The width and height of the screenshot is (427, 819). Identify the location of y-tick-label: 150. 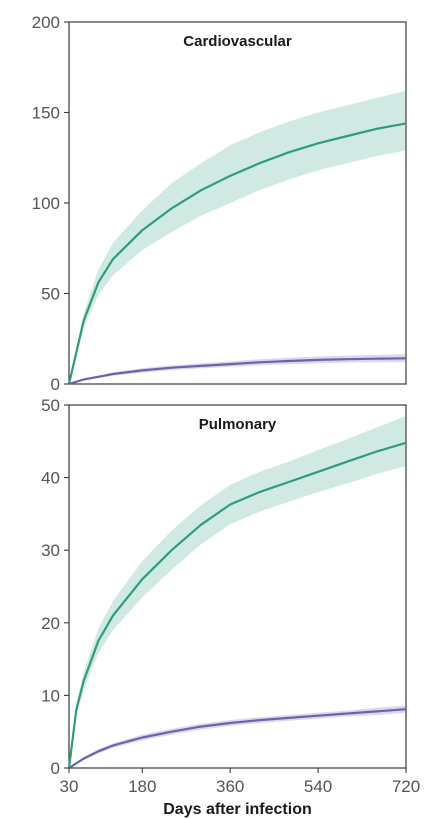
(46, 113).